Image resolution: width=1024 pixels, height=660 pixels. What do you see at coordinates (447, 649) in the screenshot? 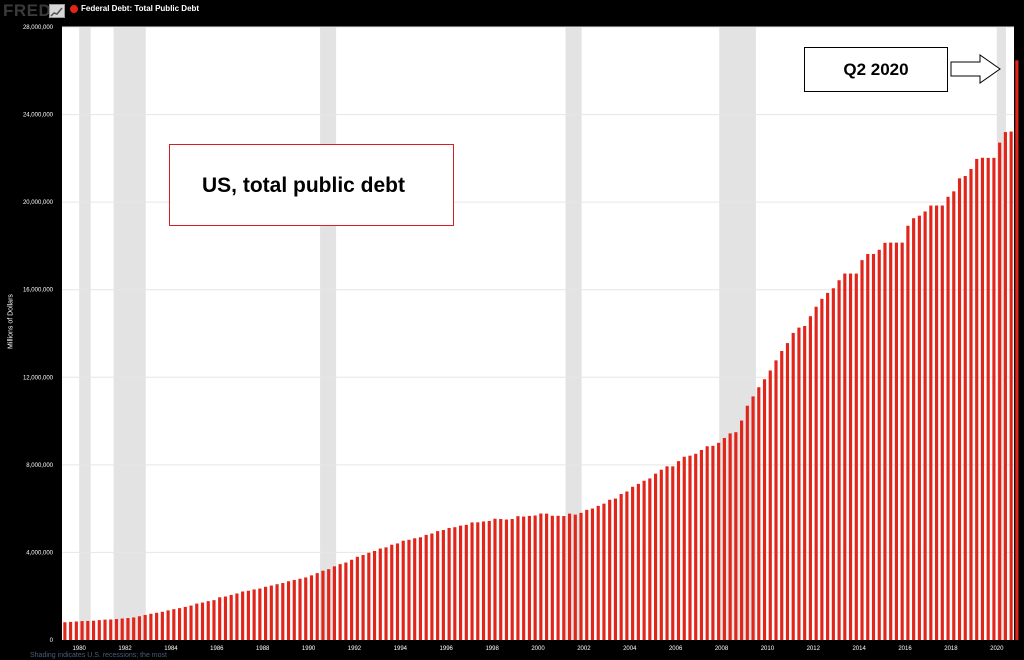
I see `x-tick-label: 1996` at bounding box center [447, 649].